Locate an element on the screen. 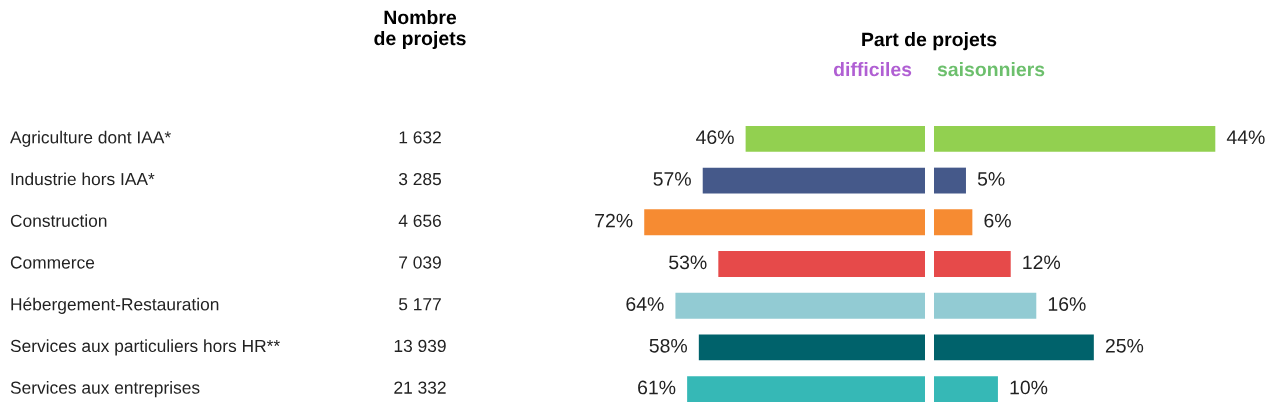  category-label: Hébergement-Restauration is located at coordinates (115, 305).